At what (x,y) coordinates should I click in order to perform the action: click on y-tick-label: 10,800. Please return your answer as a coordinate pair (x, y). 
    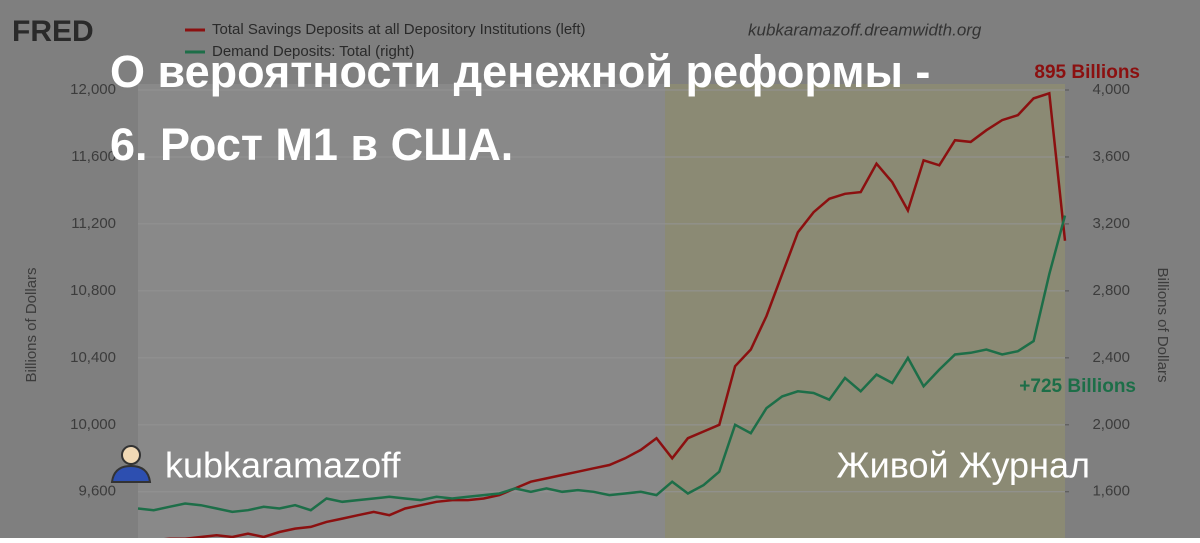
    Looking at the image, I should click on (93, 290).